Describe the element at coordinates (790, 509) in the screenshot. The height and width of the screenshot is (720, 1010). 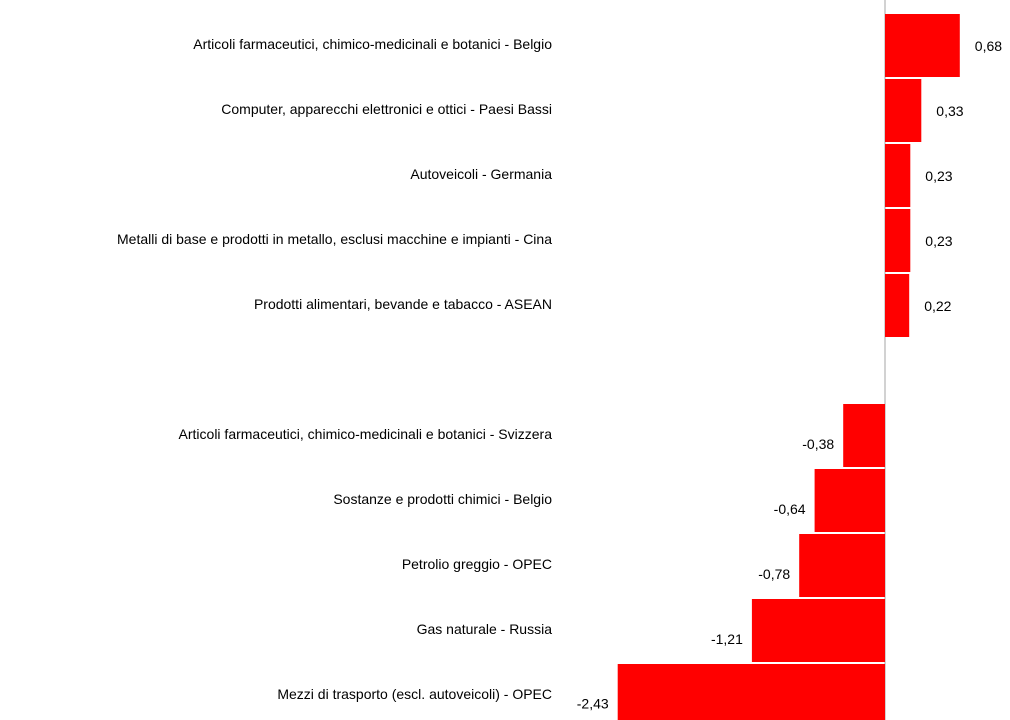
I see `value-label: -0,64` at that location.